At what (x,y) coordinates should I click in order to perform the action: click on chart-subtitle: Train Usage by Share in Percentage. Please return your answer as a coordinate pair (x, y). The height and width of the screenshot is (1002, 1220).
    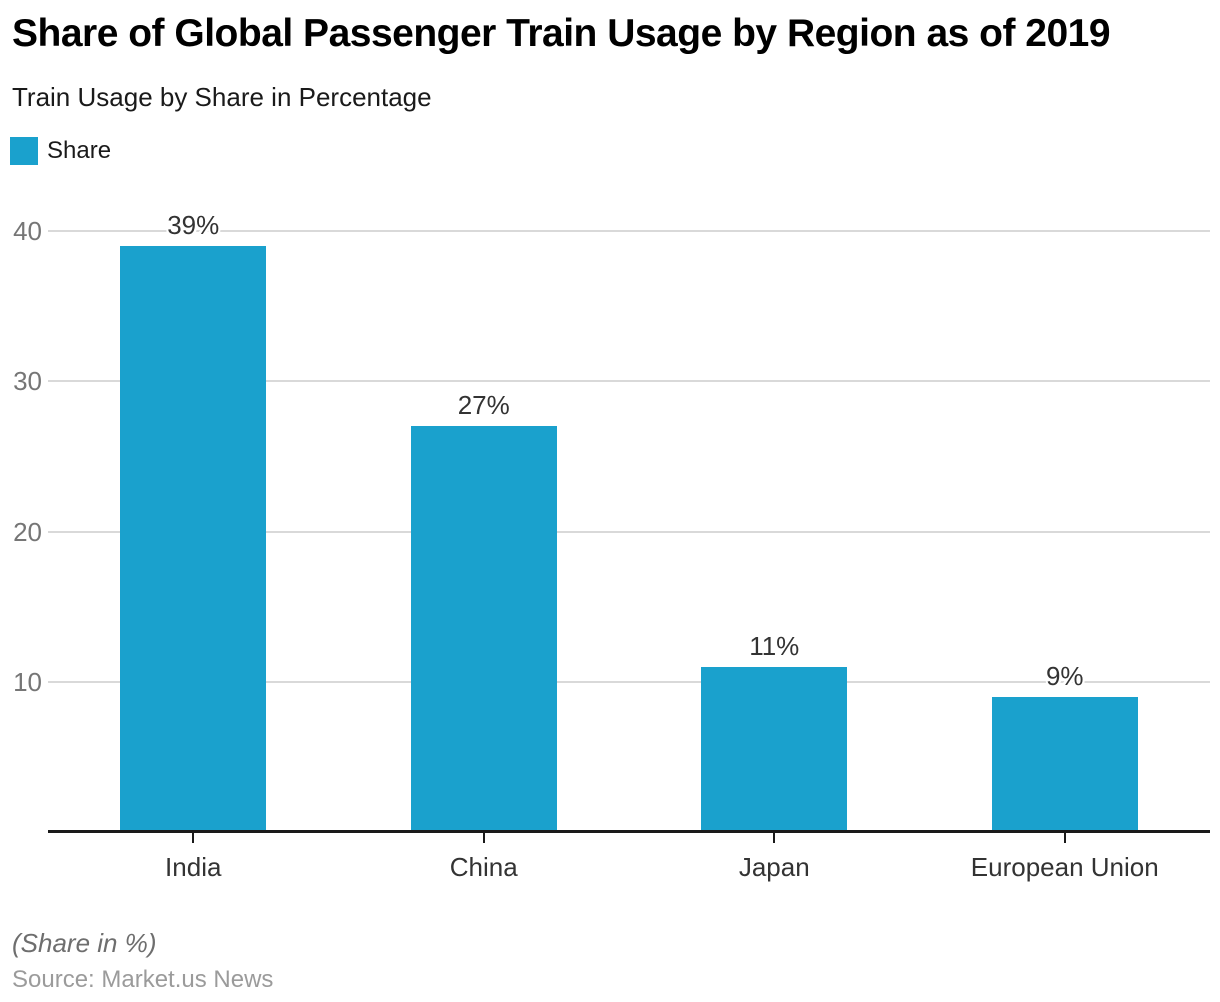
    Looking at the image, I should click on (222, 97).